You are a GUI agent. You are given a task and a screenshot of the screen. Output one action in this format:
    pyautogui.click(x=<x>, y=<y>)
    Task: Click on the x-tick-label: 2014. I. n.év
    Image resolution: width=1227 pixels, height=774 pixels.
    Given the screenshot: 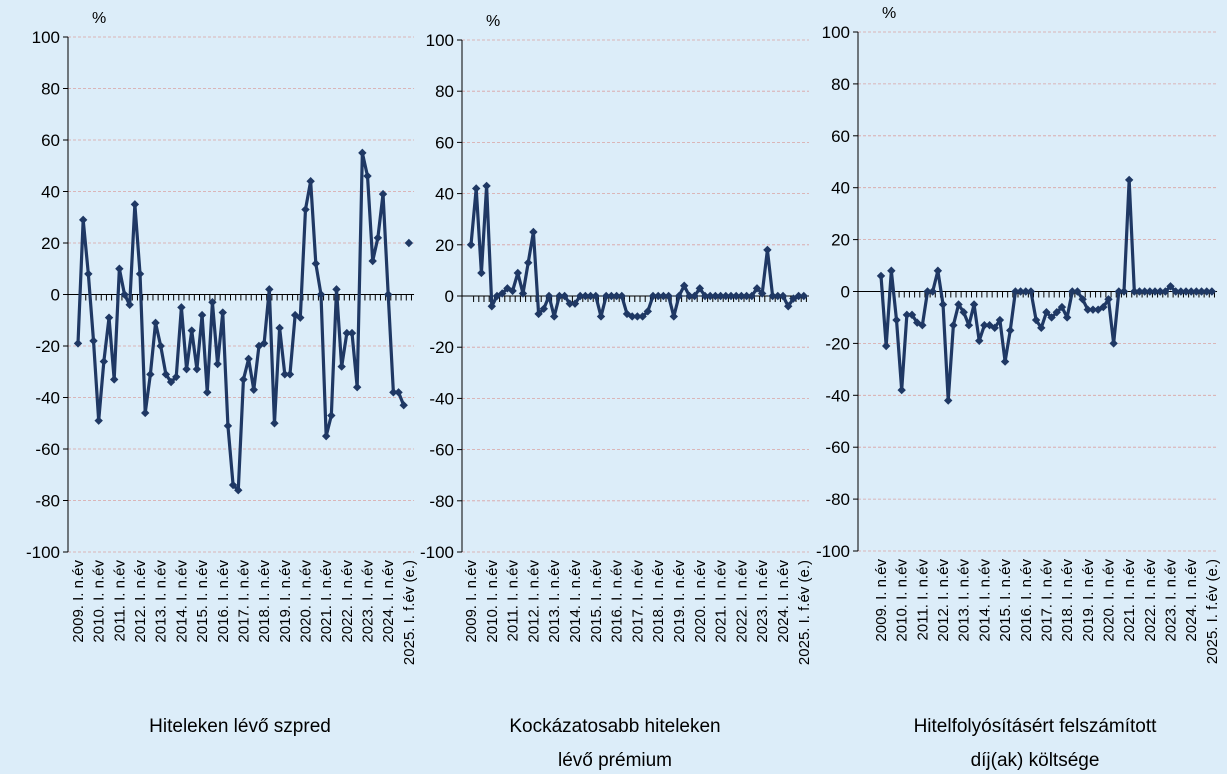 What is the action you would take?
    pyautogui.click(x=575, y=601)
    